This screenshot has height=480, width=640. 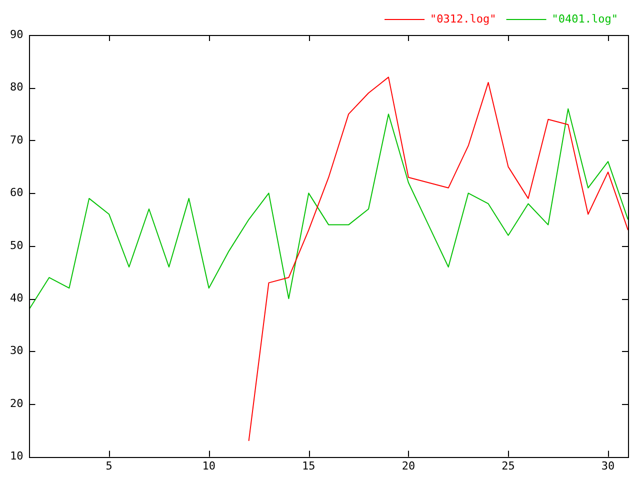 What do you see at coordinates (309, 465) in the screenshot?
I see `x-tick-label: 15` at bounding box center [309, 465].